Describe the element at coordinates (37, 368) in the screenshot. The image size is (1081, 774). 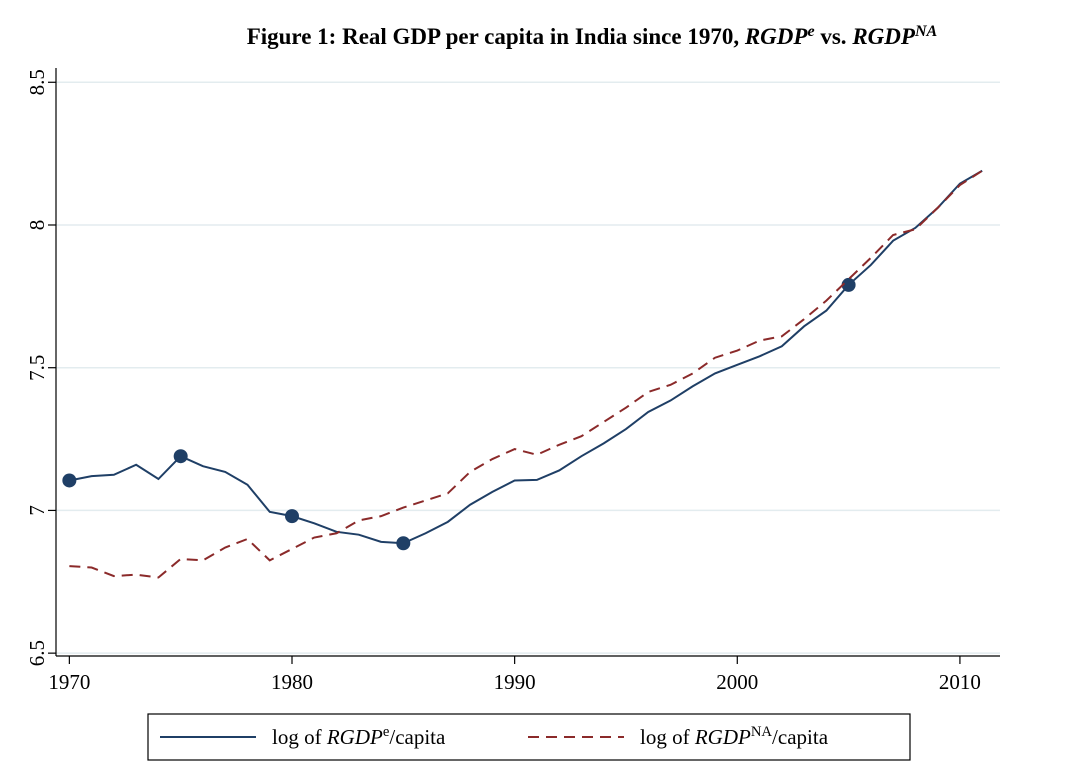
I see `y-tick-label: 7.5` at that location.